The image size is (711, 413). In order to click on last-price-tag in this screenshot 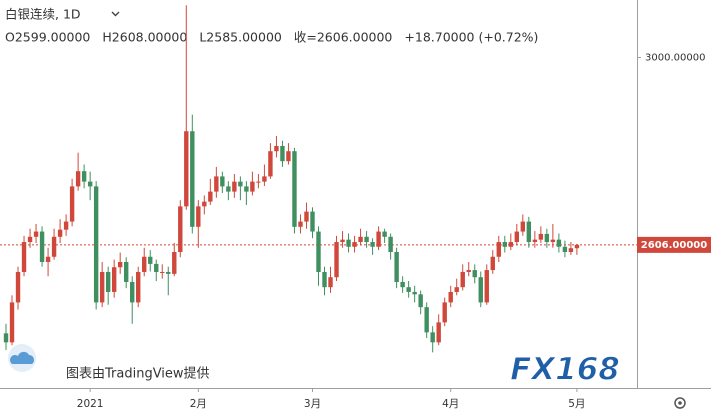, I will do `click(674, 244)`.